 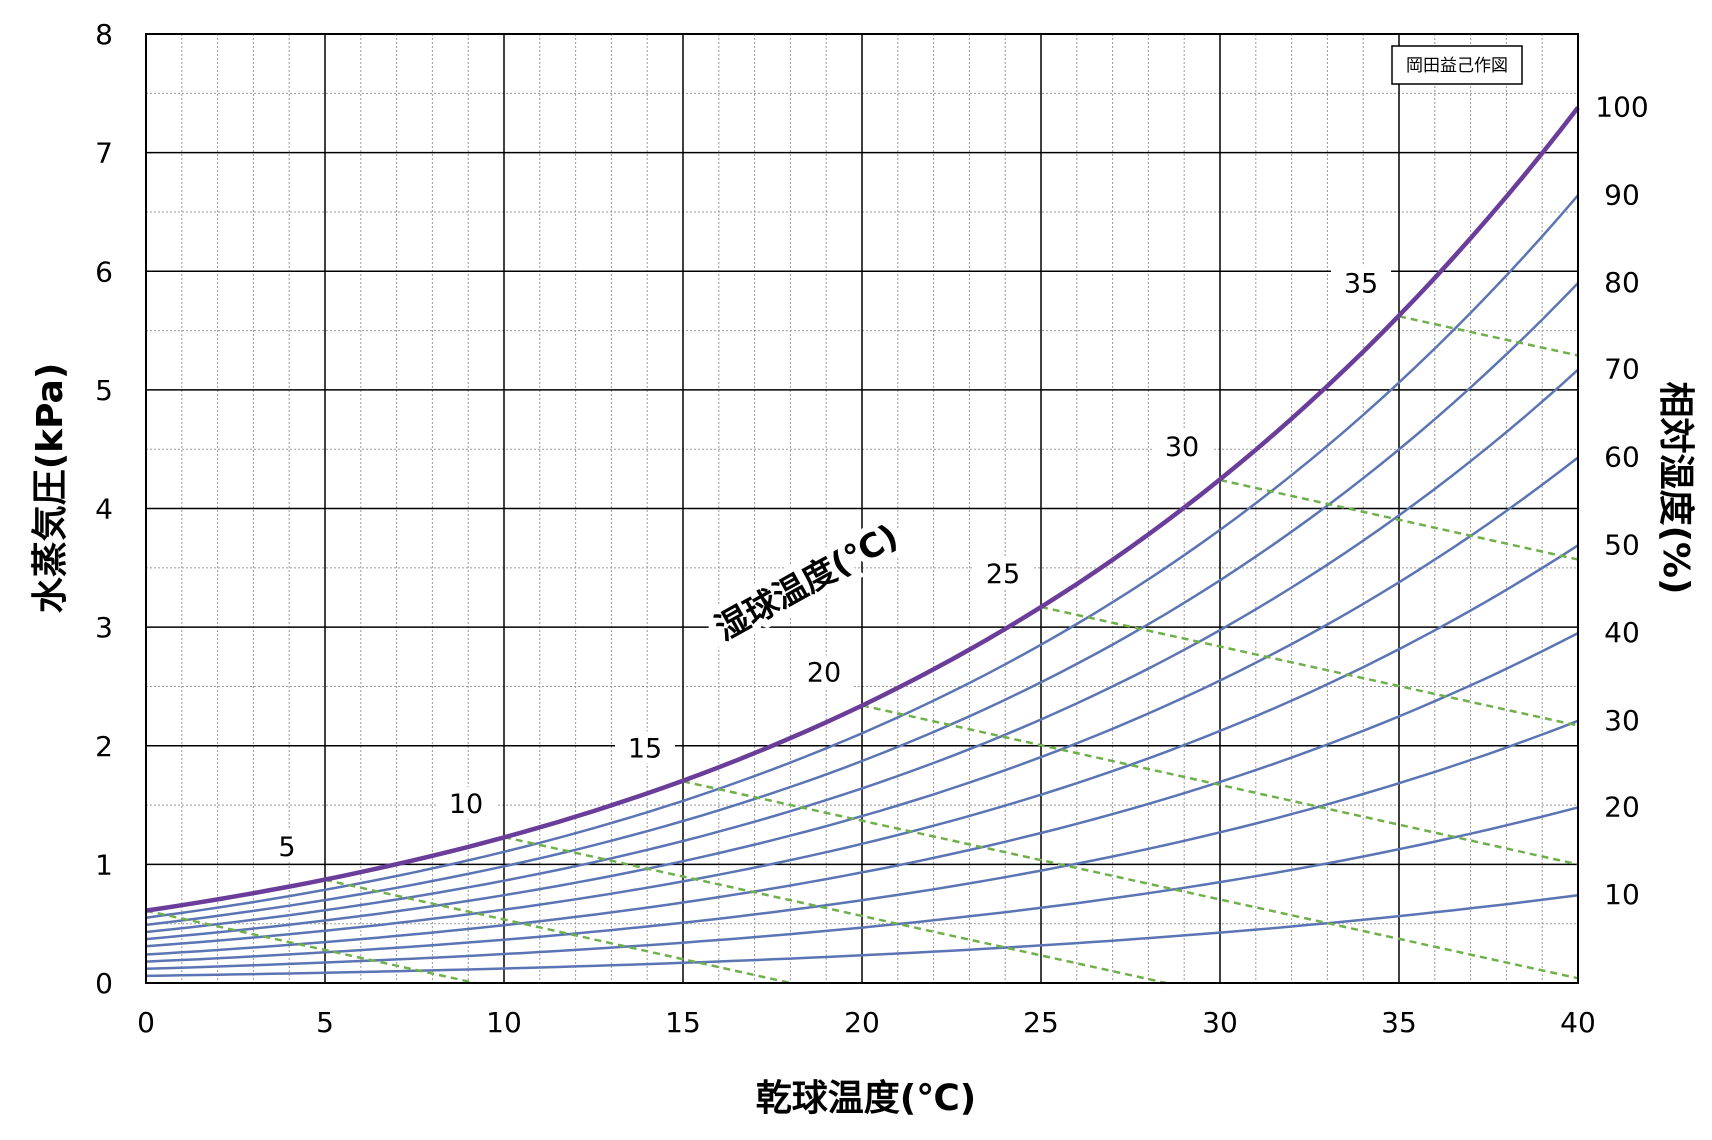 What do you see at coordinates (104, 627) in the screenshot?
I see `y-tick-label: 3` at bounding box center [104, 627].